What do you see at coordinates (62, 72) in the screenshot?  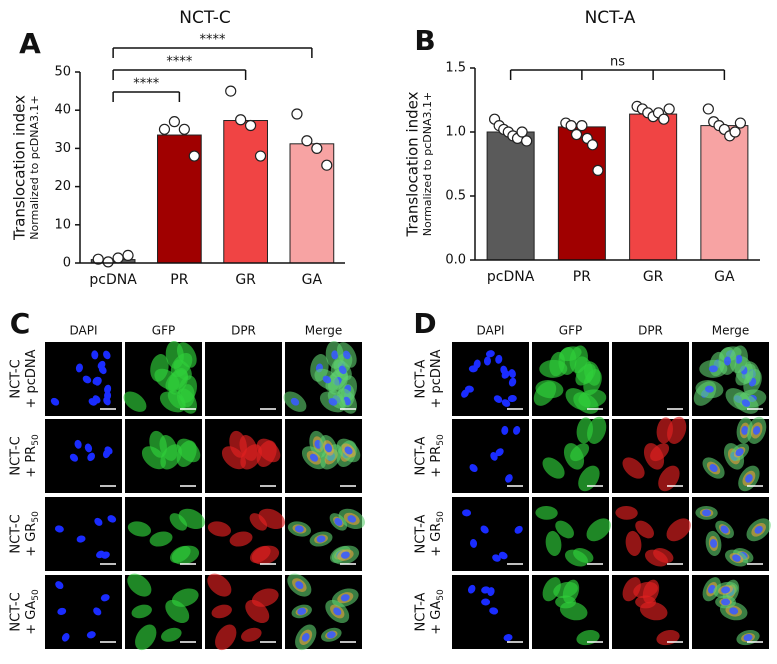 I see `y-tick-label: 50` at bounding box center [62, 72].